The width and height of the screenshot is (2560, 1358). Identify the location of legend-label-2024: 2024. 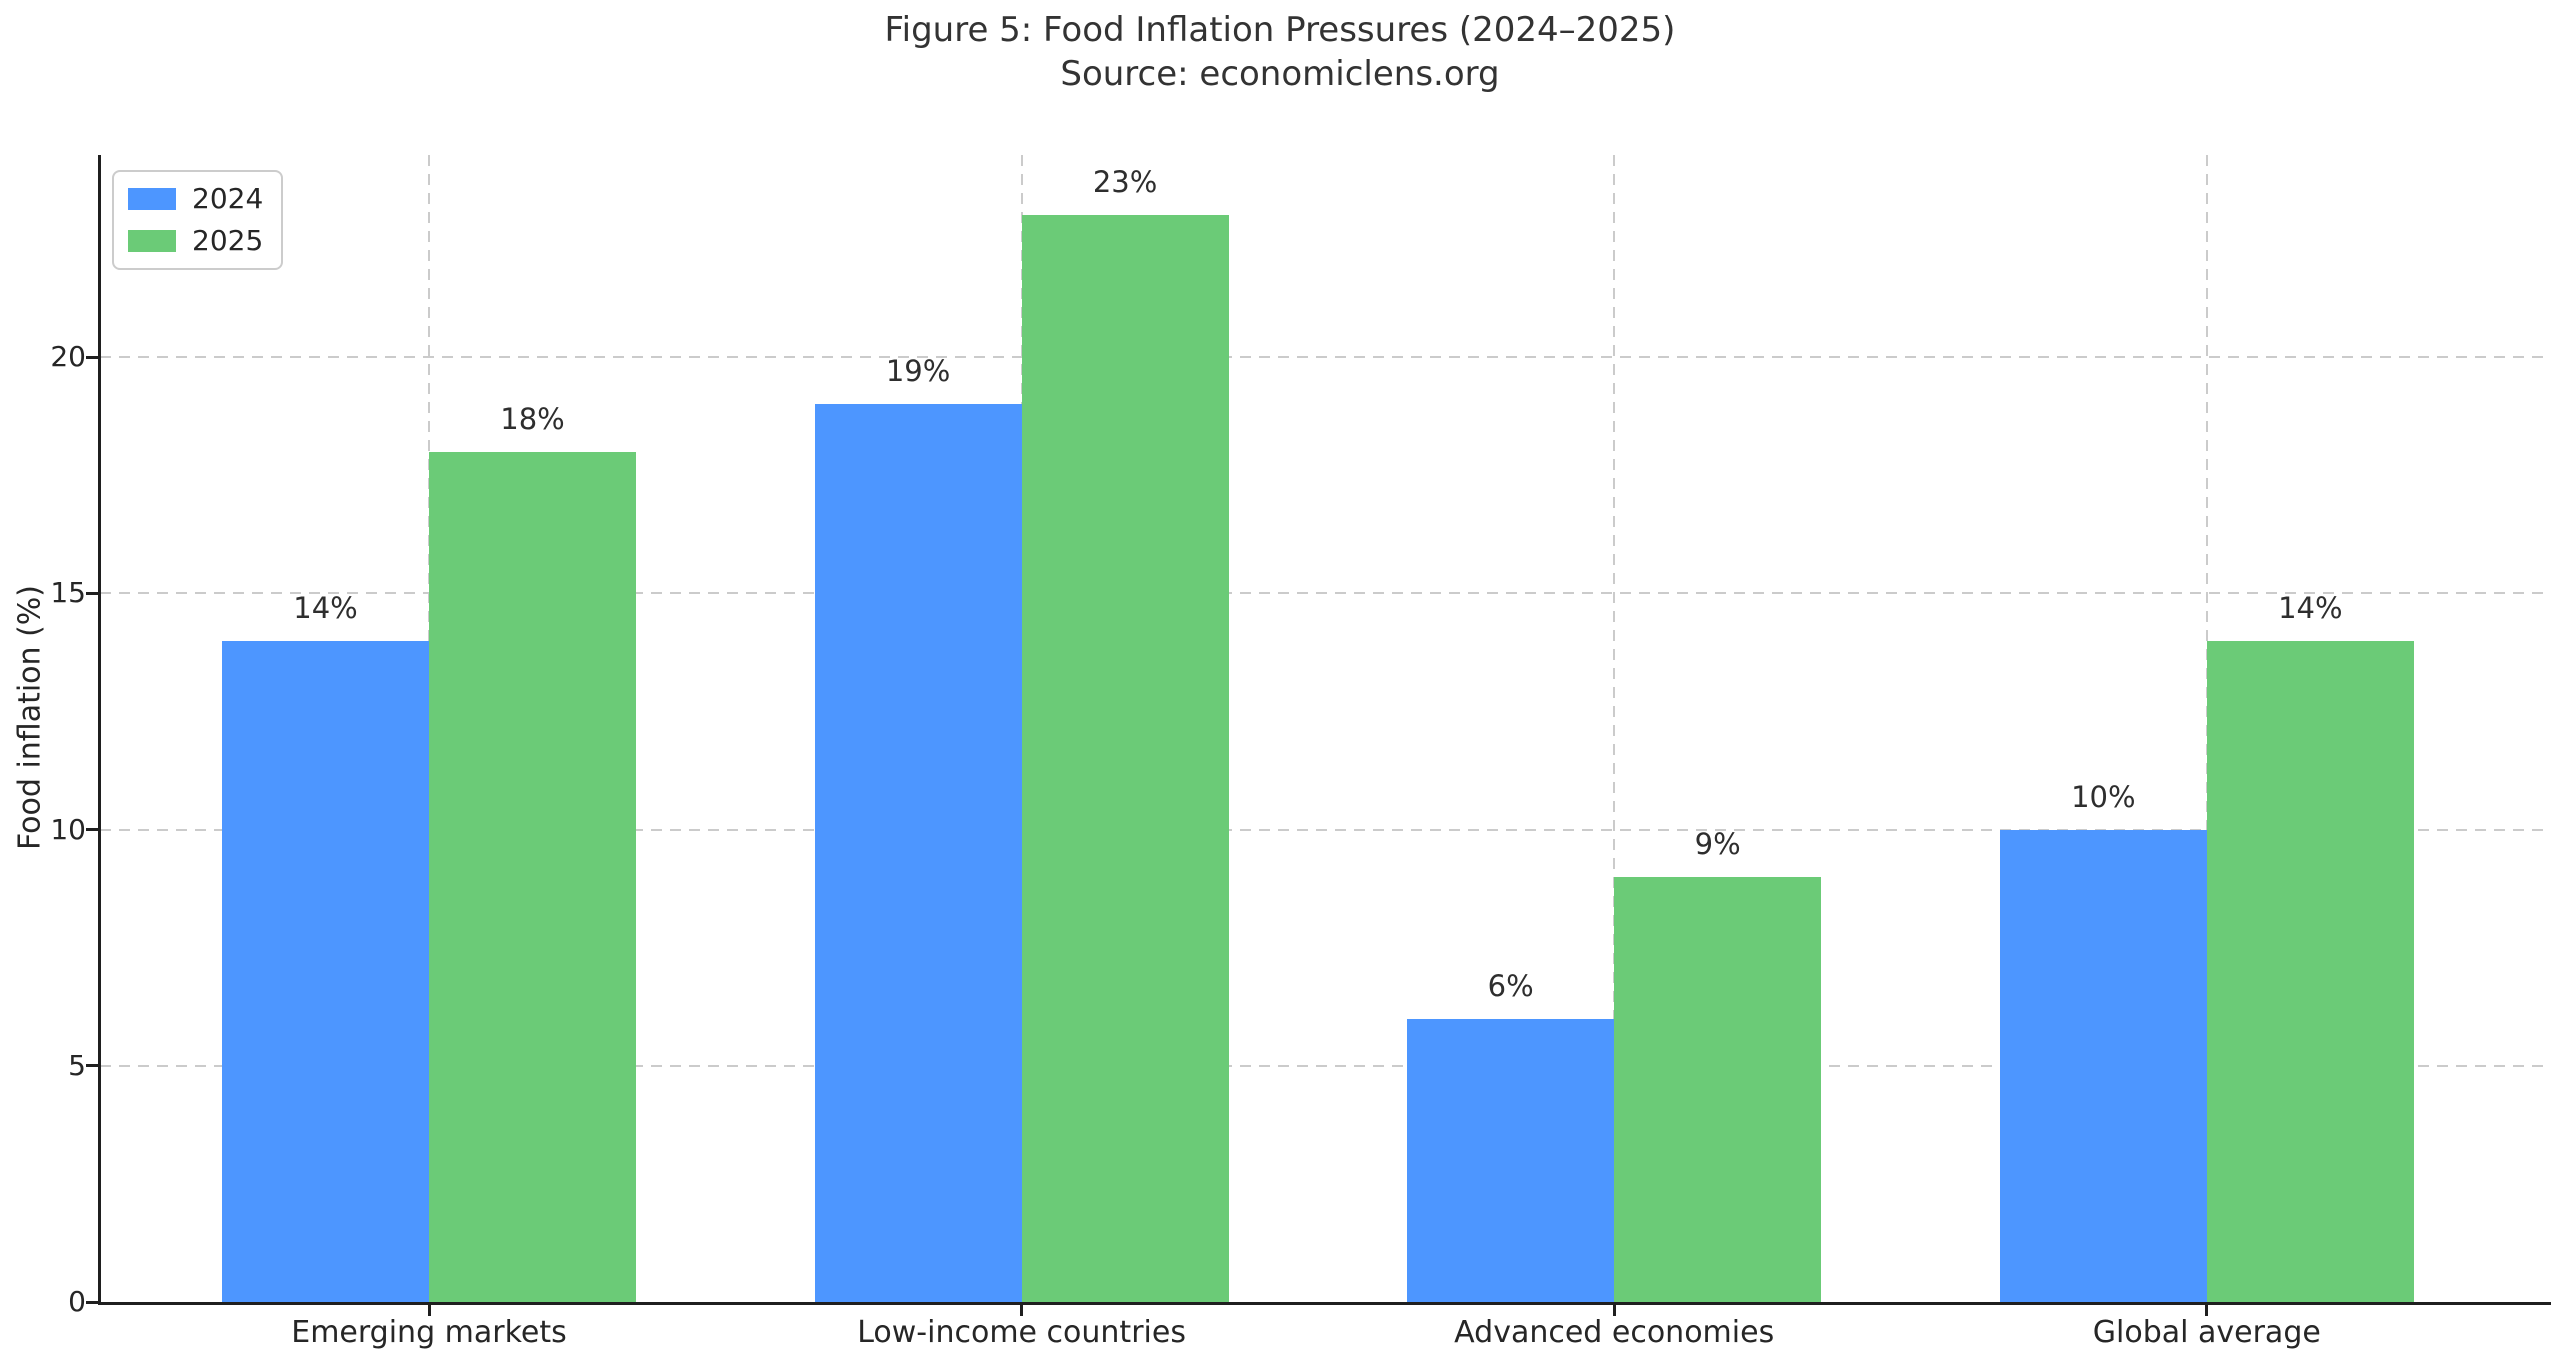
(228, 198).